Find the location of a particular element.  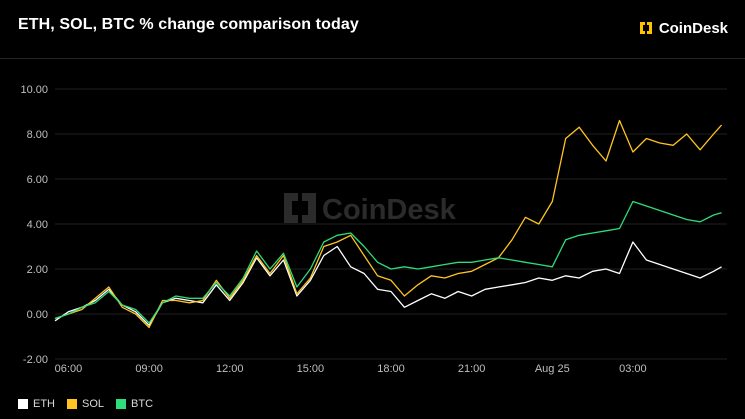

legend: ETH SOL BTC is located at coordinates (85, 404).